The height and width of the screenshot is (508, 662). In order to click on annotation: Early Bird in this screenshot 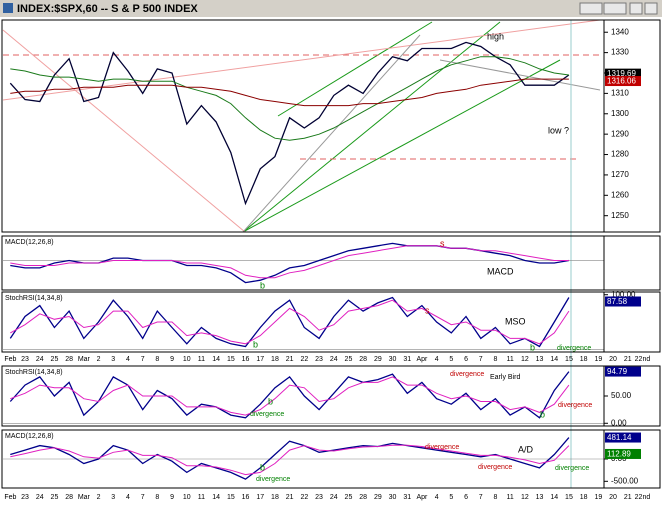, I will do `click(505, 377)`.